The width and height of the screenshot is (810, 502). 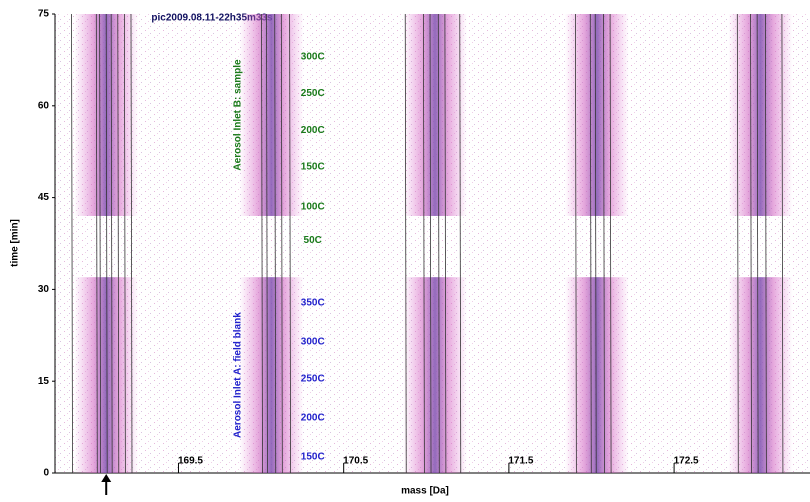 What do you see at coordinates (313, 303) in the screenshot?
I see `temperature-label: 350C` at bounding box center [313, 303].